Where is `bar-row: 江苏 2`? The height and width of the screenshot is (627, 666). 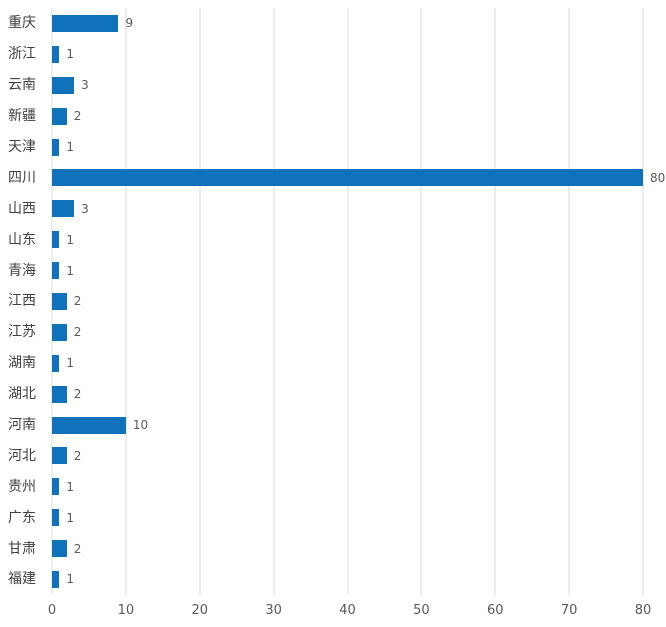
bar-row: 江苏 2 is located at coordinates (333, 332).